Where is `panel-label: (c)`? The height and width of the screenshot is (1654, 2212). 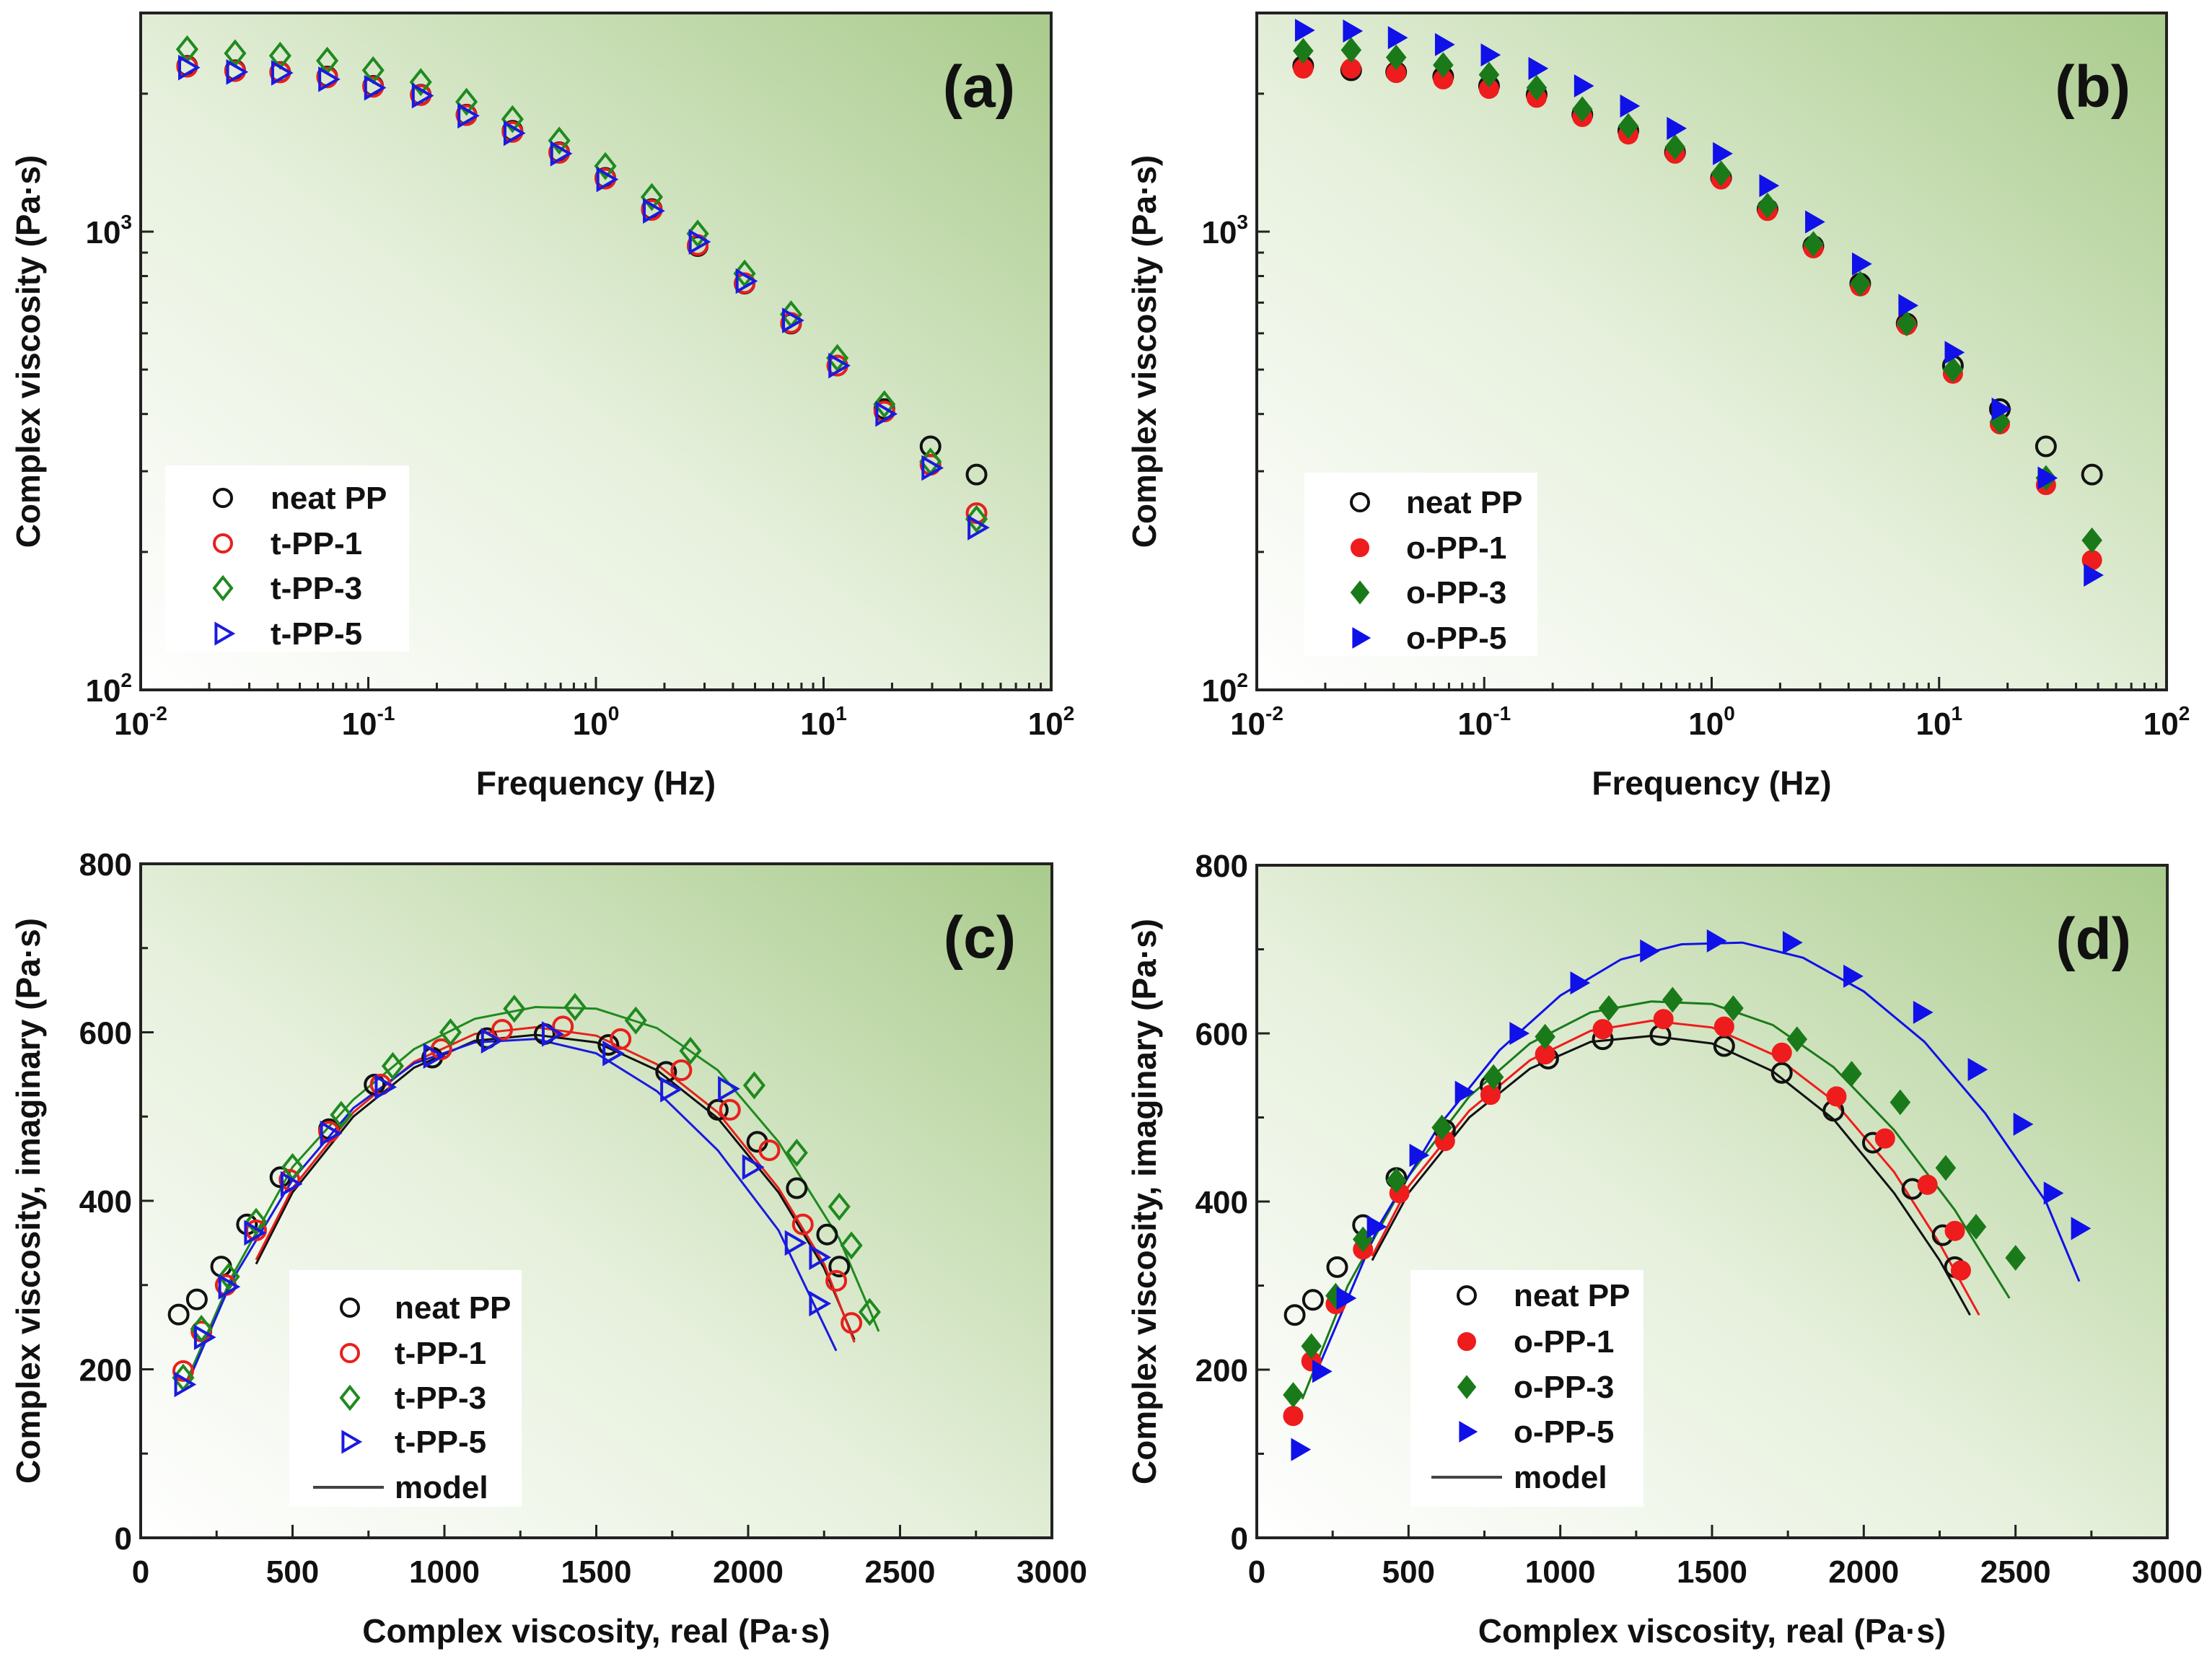 panel-label: (c) is located at coordinates (980, 938).